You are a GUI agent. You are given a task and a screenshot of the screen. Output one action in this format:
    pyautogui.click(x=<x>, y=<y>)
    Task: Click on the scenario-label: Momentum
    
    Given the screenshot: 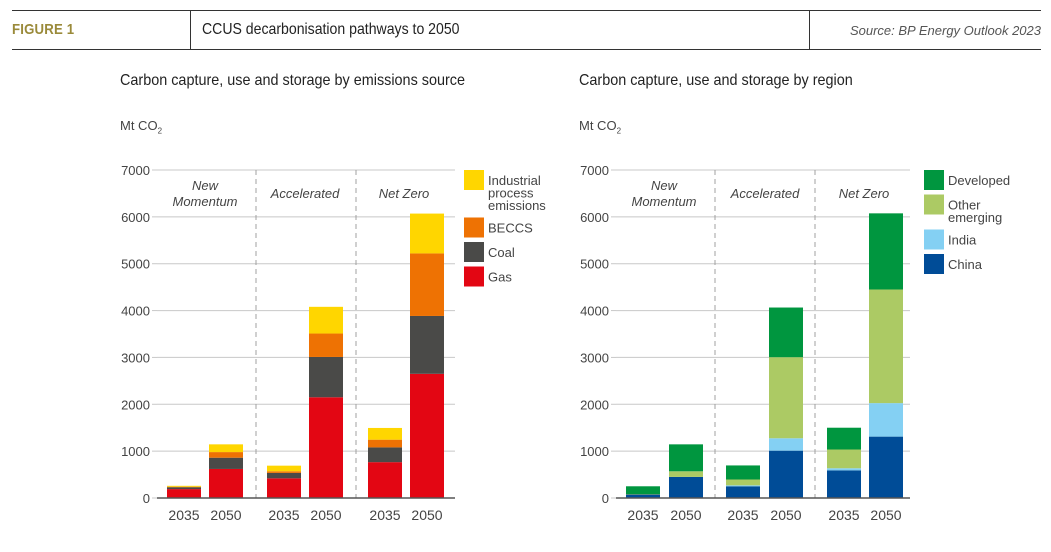 What is the action you would take?
    pyautogui.click(x=663, y=201)
    